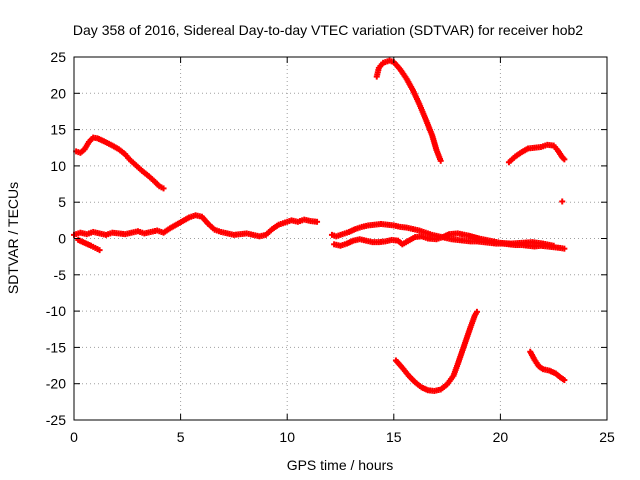  What do you see at coordinates (62, 202) in the screenshot?
I see `y-tick-label: 5` at bounding box center [62, 202].